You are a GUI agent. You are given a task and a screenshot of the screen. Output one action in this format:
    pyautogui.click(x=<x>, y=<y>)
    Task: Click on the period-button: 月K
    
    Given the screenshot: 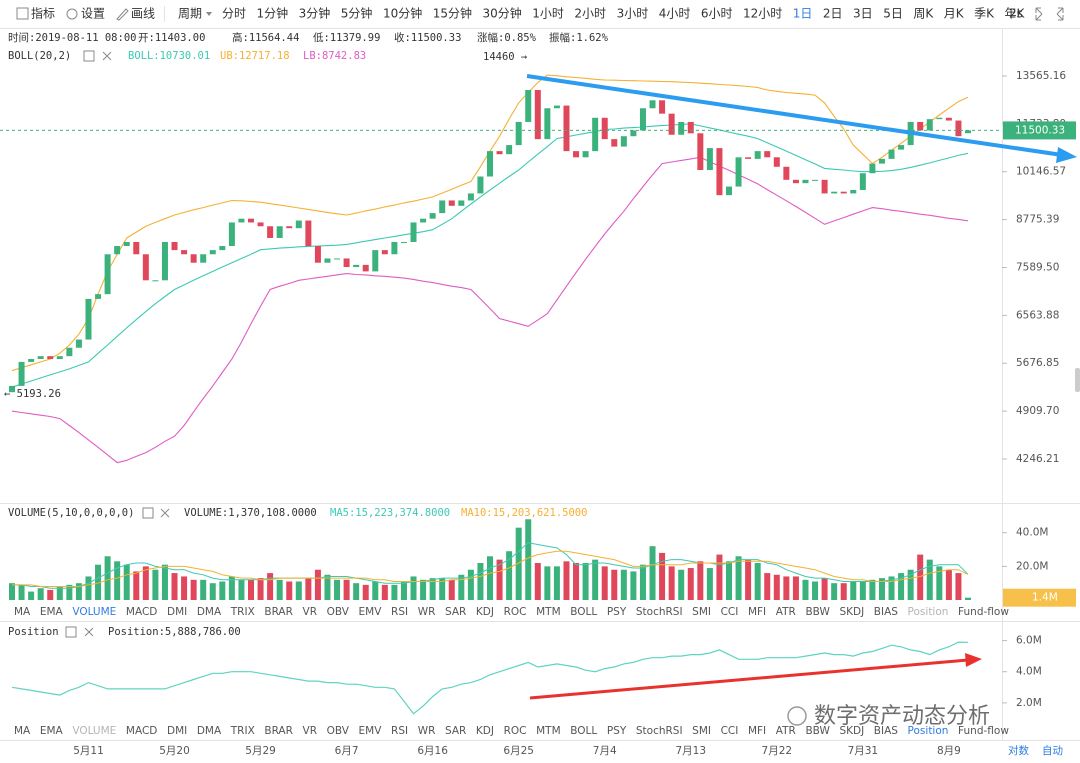 What is the action you would take?
    pyautogui.click(x=954, y=14)
    